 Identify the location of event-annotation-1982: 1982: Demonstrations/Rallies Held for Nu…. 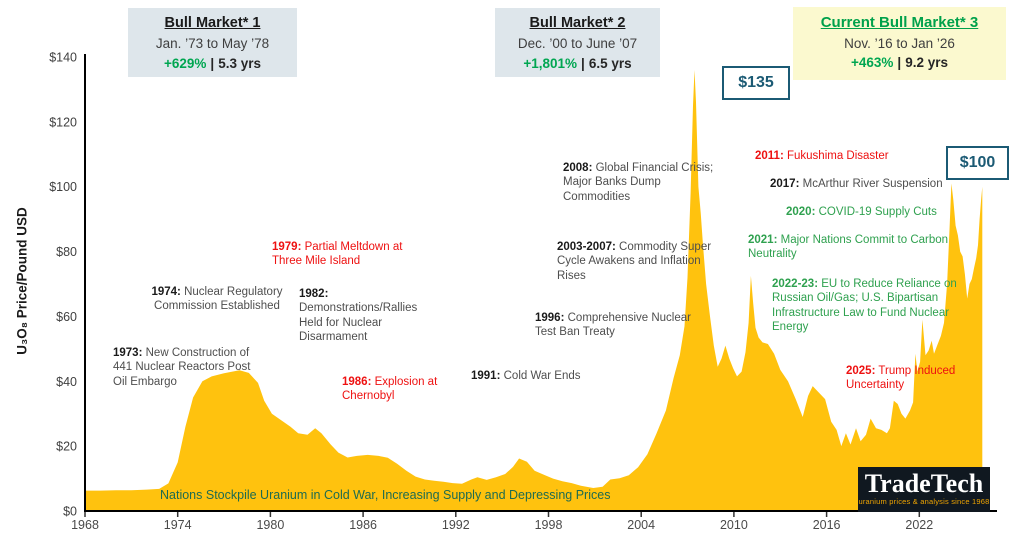
(358, 316).